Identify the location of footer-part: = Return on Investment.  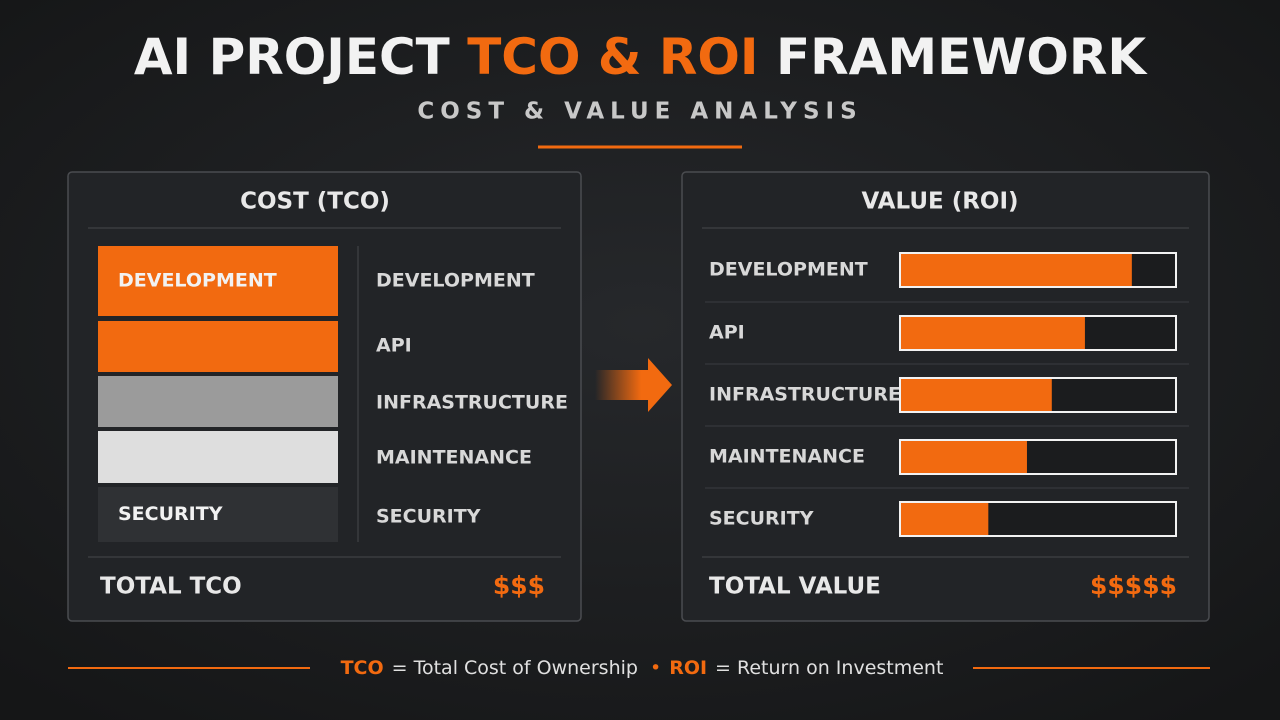
(829, 668).